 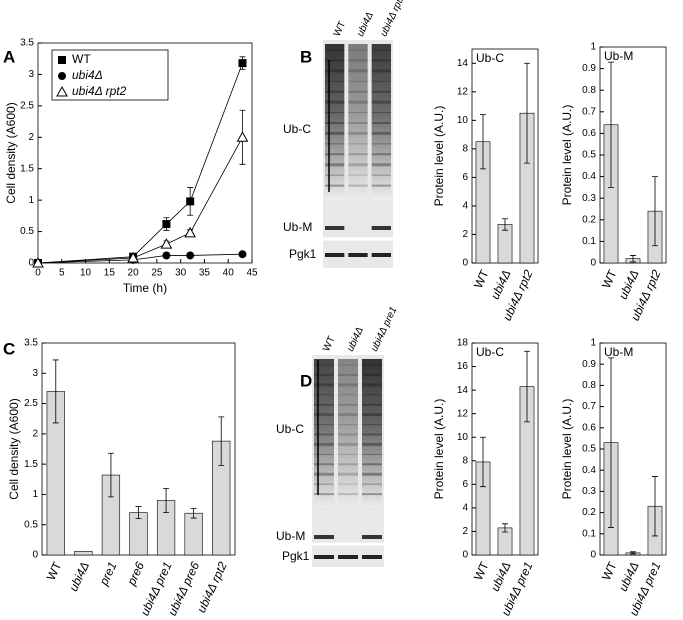 What do you see at coordinates (27, 43) in the screenshot?
I see `y-tick-label: 3.5` at bounding box center [27, 43].